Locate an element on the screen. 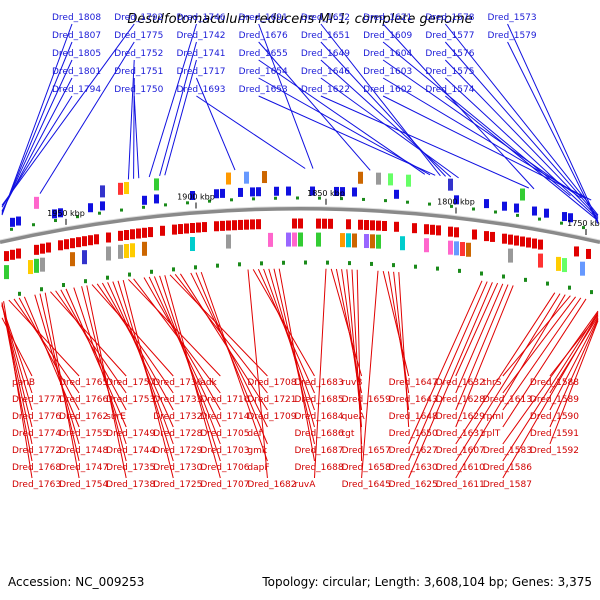 The width and height of the screenshot is (600, 600). reverse-gene-label: Dred_1707 is located at coordinates (224, 485).